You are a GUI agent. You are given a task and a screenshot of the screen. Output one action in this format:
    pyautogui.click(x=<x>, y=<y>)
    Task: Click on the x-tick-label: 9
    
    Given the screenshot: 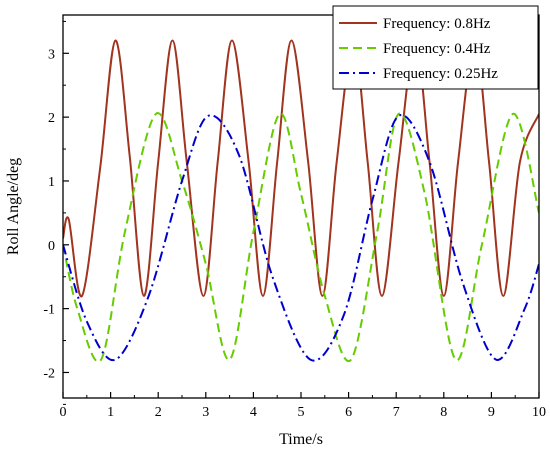 What is the action you would take?
    pyautogui.click(x=491, y=412)
    